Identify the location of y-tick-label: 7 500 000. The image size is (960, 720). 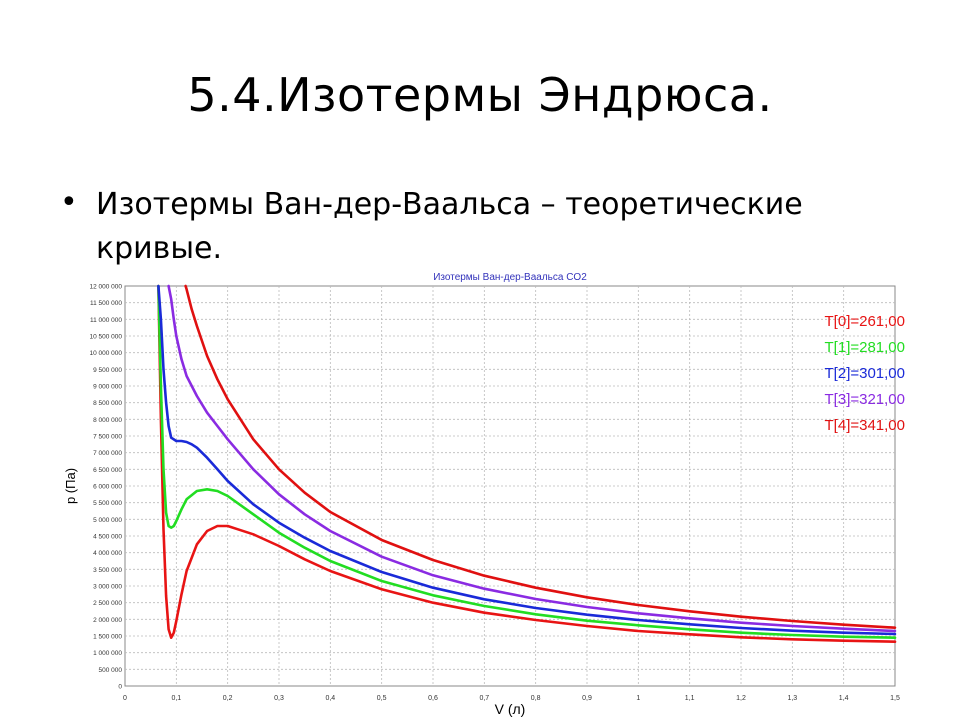
(107, 437).